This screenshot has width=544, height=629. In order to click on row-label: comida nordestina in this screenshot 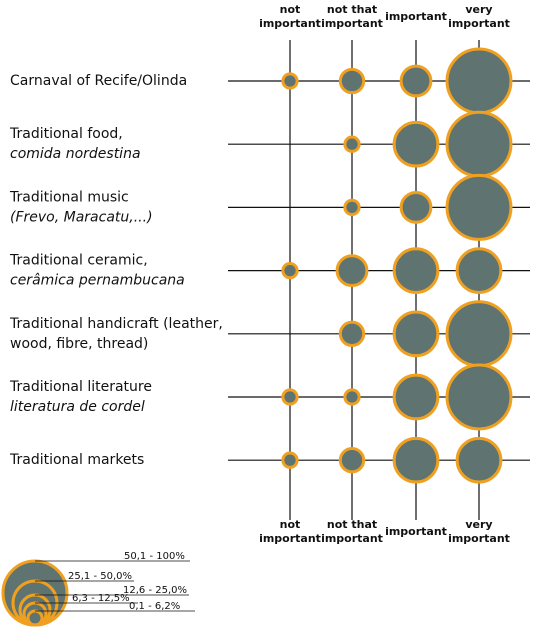, I will do `click(75, 154)`.